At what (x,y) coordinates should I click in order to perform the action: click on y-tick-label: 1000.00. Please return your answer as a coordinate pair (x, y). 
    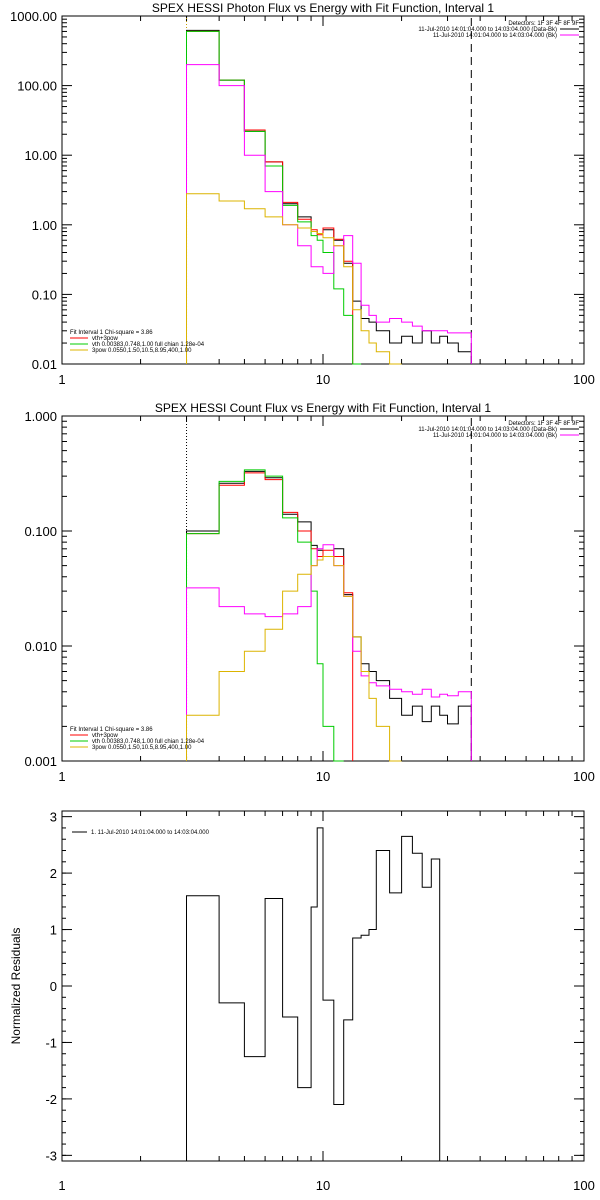
    Looking at the image, I should click on (33, 16).